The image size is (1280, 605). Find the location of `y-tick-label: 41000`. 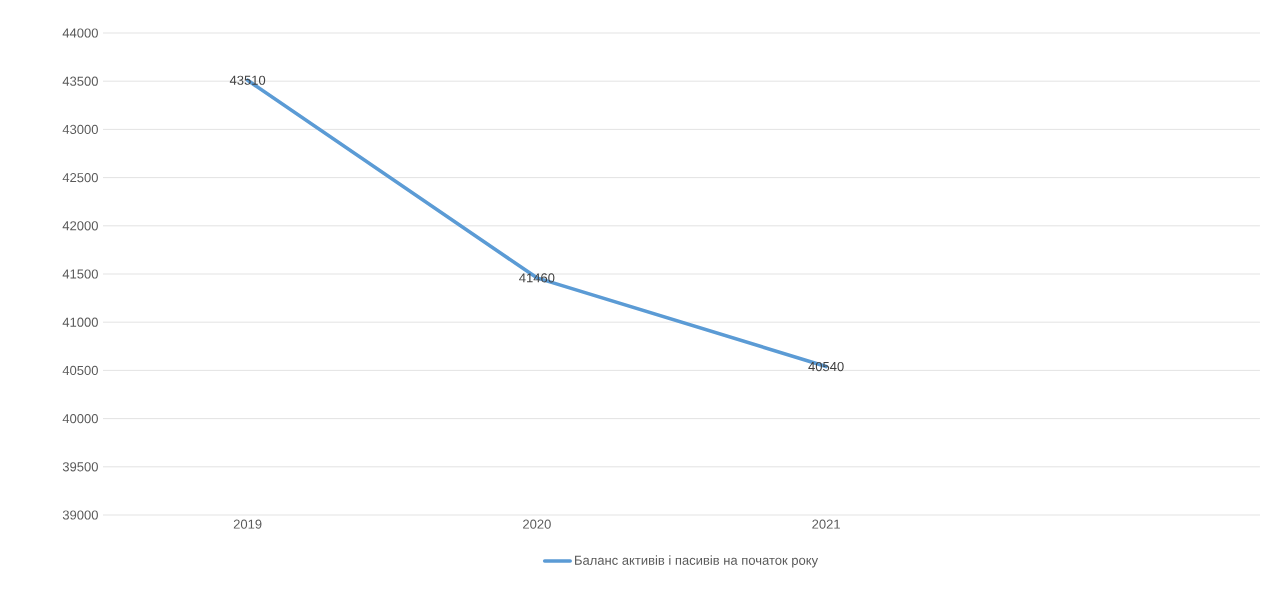

y-tick-label: 41000 is located at coordinates (80, 322).